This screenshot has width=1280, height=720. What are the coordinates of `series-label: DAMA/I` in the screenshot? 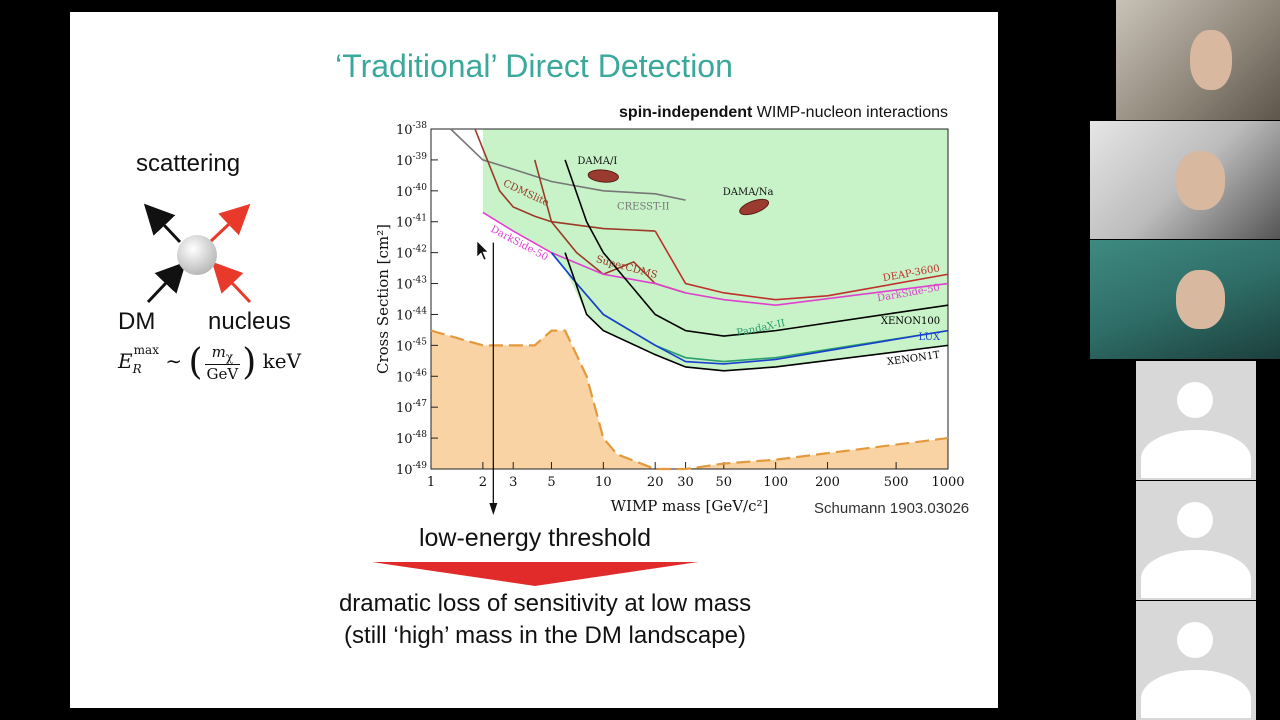 It's located at (597, 161).